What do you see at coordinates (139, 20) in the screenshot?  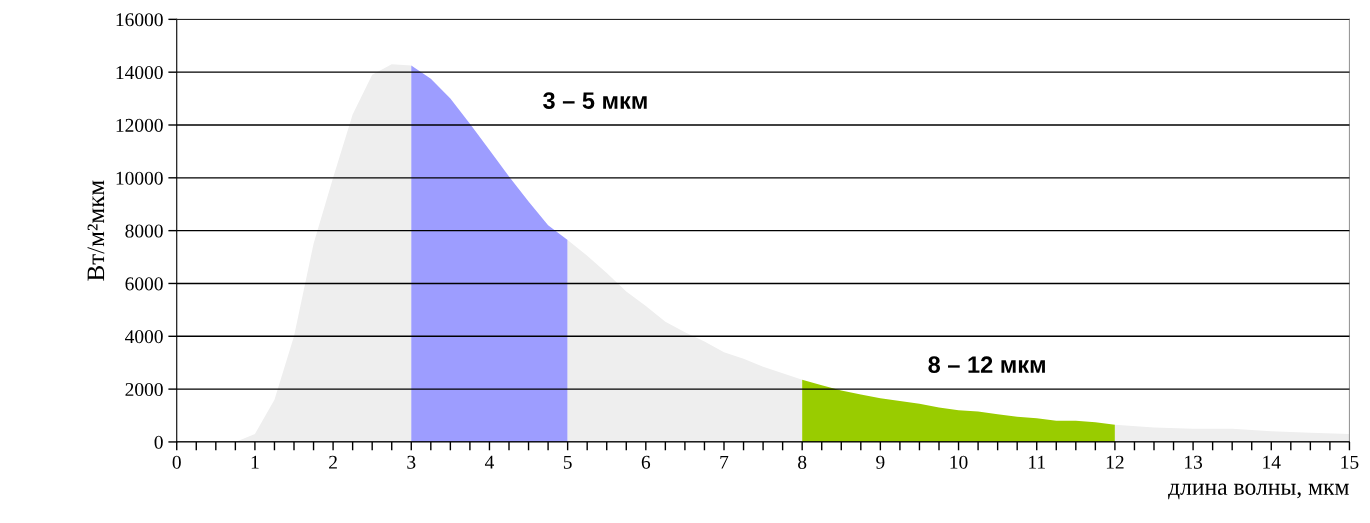 I see `y-tick-label: 16000` at bounding box center [139, 20].